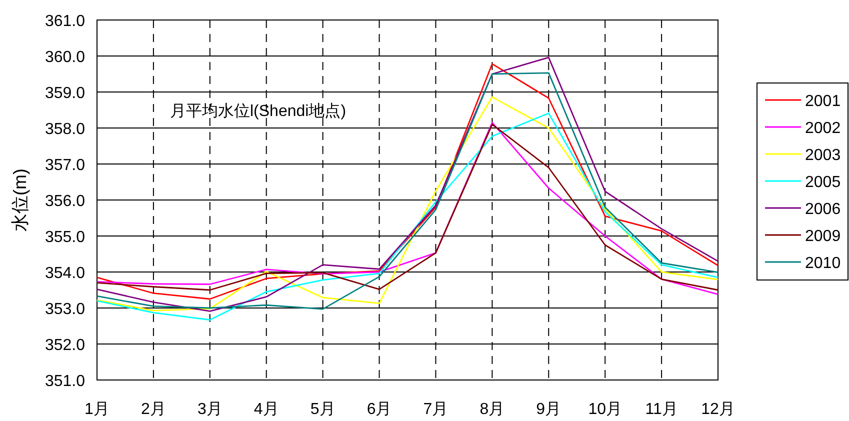 The height and width of the screenshot is (421, 849). I want to click on y-tick-label: 355.0, so click(65, 237).